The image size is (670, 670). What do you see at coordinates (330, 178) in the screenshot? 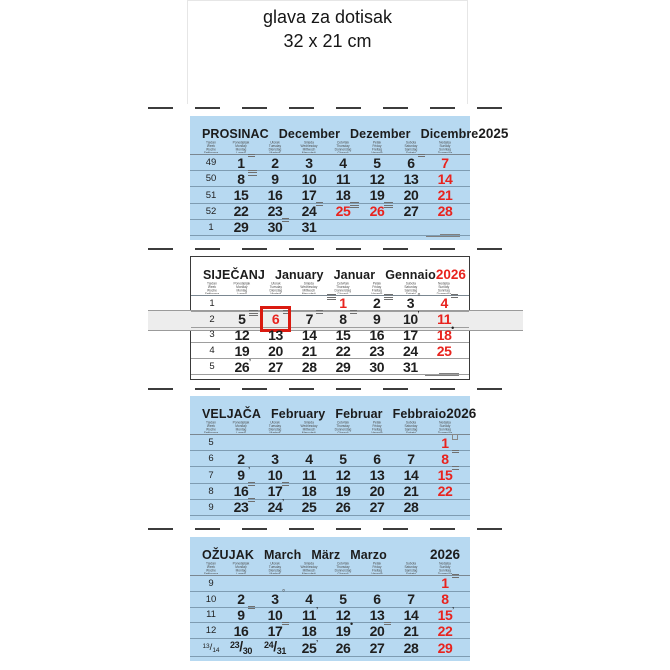
I see `week-row: 50 8 9 10 11 12 13 14` at bounding box center [330, 178].